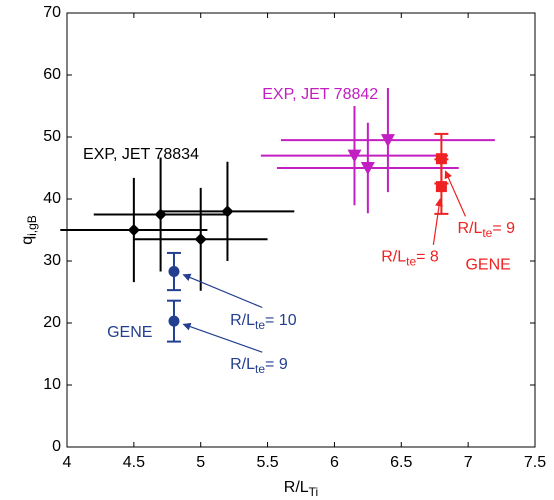 Image resolution: width=554 pixels, height=500 pixels. I want to click on y-axis-label: qi,gB, so click(29, 230).